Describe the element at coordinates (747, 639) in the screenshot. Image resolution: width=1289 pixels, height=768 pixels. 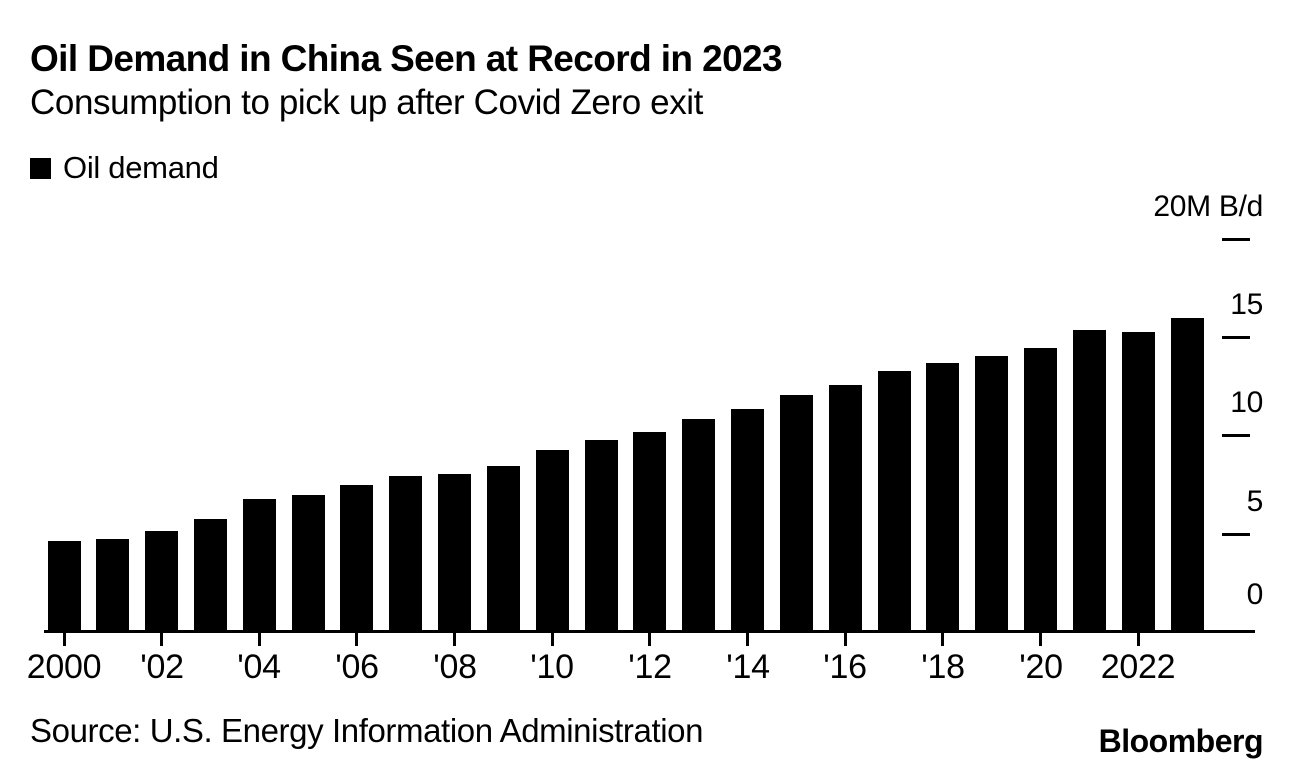
I see `x-tick-2014` at that location.